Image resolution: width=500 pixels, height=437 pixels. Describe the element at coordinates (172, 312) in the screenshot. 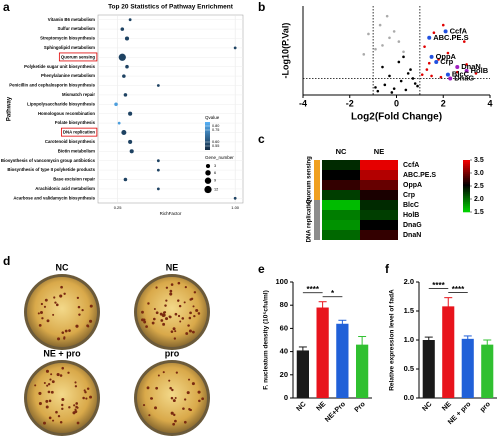

I see `dish` at that location.